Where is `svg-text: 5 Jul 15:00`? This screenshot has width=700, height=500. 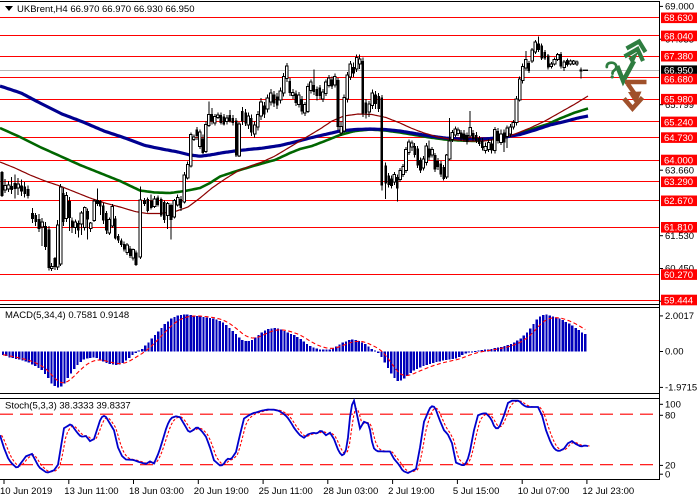 svg-text: 5 Jul 15:00 is located at coordinates (476, 491).